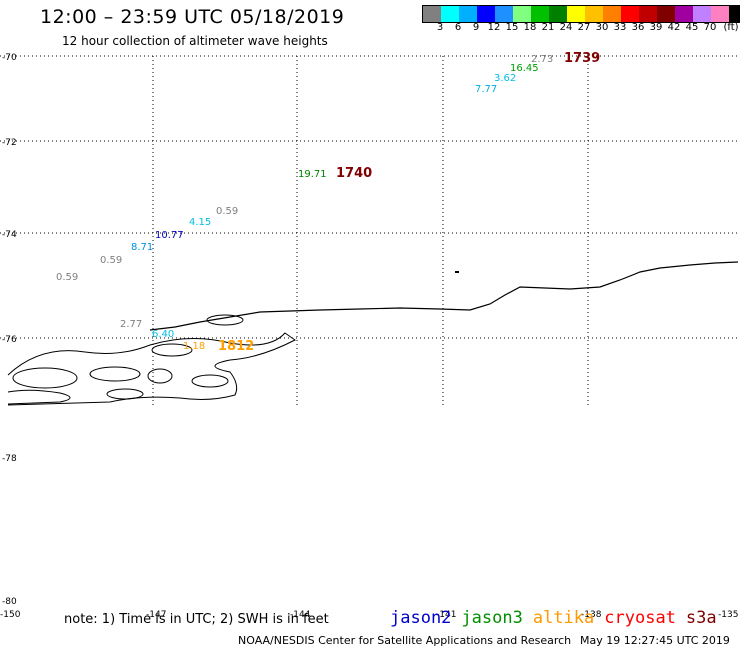  What do you see at coordinates (640, 618) in the screenshot?
I see `satellite-name: cryosat` at bounding box center [640, 618].